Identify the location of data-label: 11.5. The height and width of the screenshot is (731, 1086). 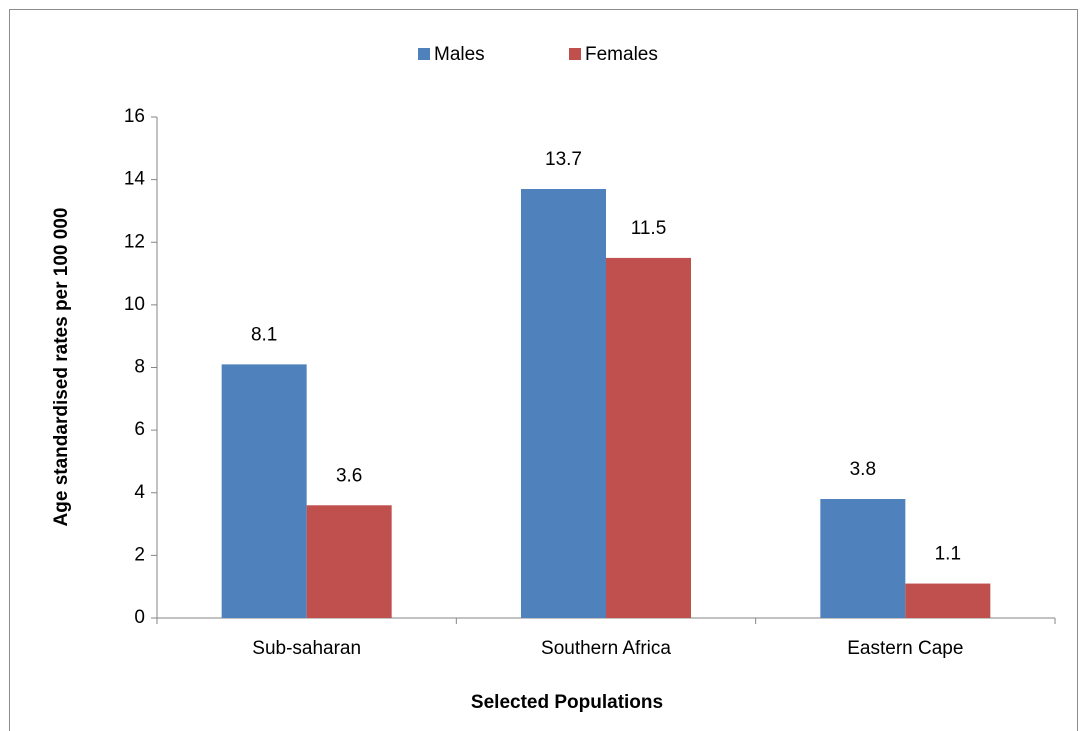
(649, 228).